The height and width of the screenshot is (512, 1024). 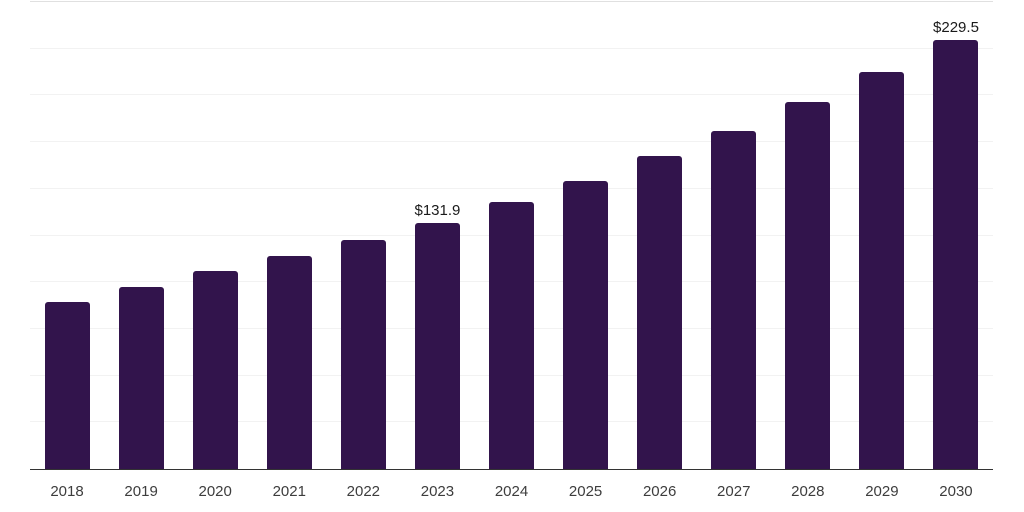 What do you see at coordinates (882, 491) in the screenshot?
I see `x-tick-label-2029: 2029` at bounding box center [882, 491].